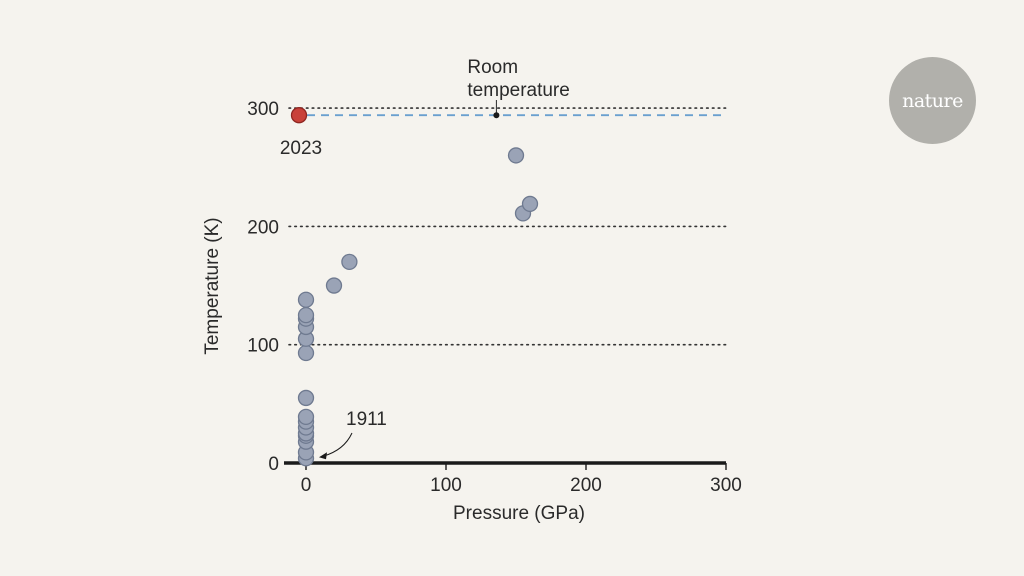 This screenshot has width=1024, height=576. What do you see at coordinates (306, 485) in the screenshot?
I see `x-tick-label-0: 0` at bounding box center [306, 485].